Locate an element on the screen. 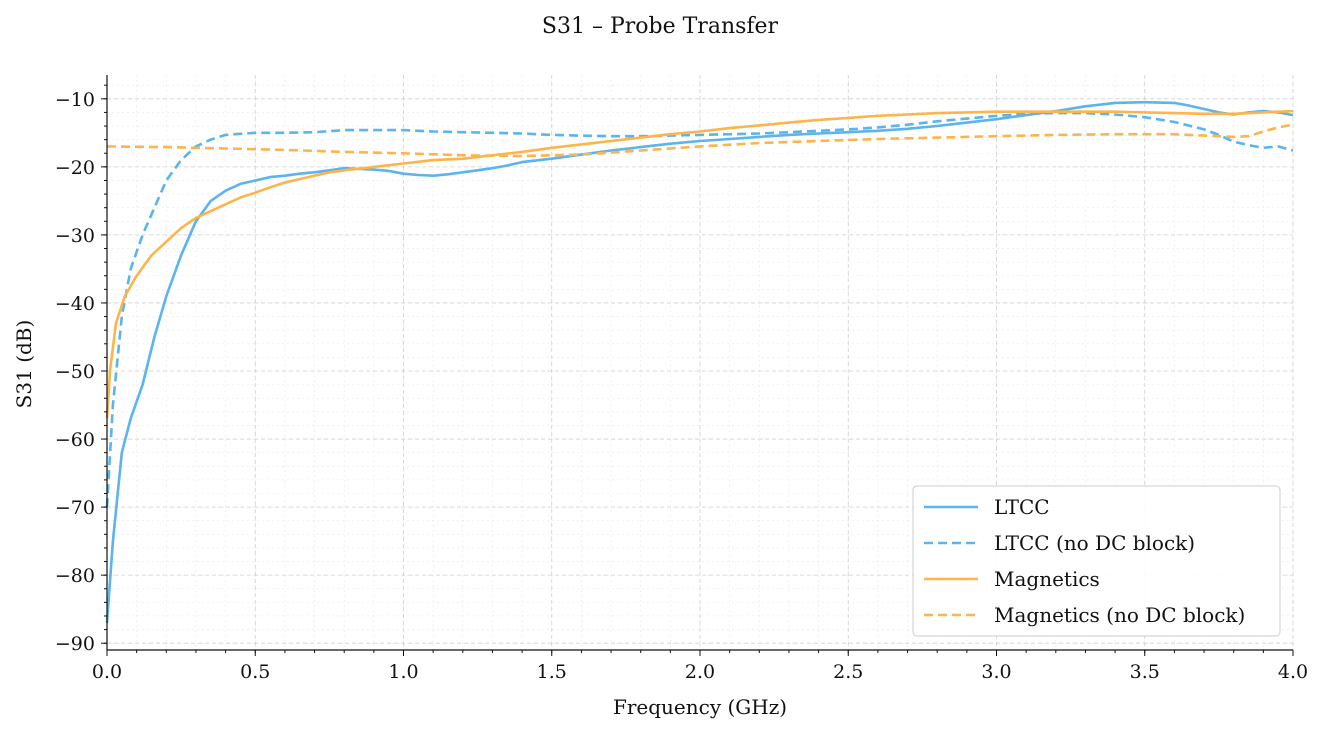 Image resolution: width=1323 pixels, height=734 pixels. legend-label: Magnetics (no DC block) is located at coordinates (1119, 615).